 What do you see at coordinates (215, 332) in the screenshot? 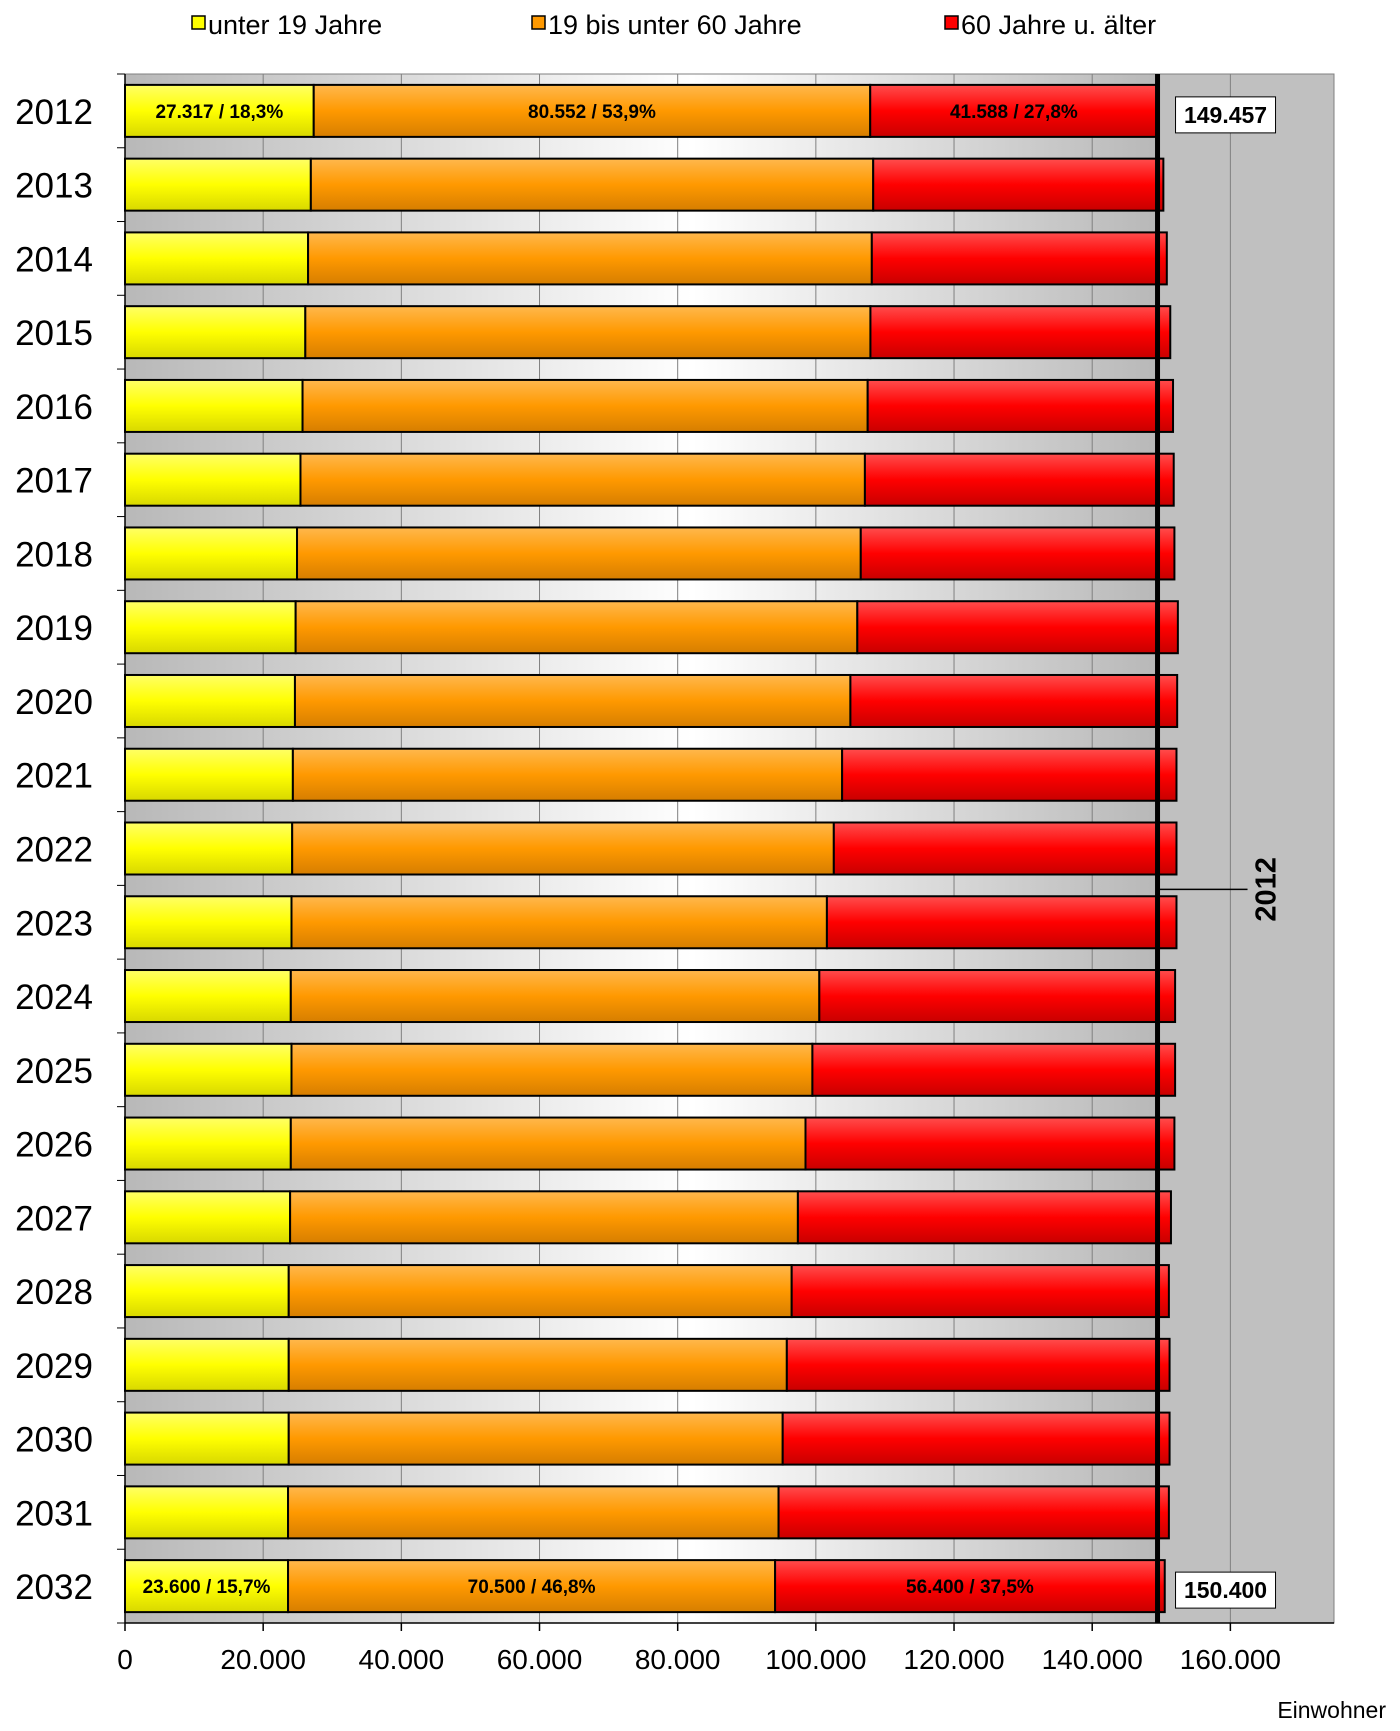
I see `bar-2015-under19` at bounding box center [215, 332].